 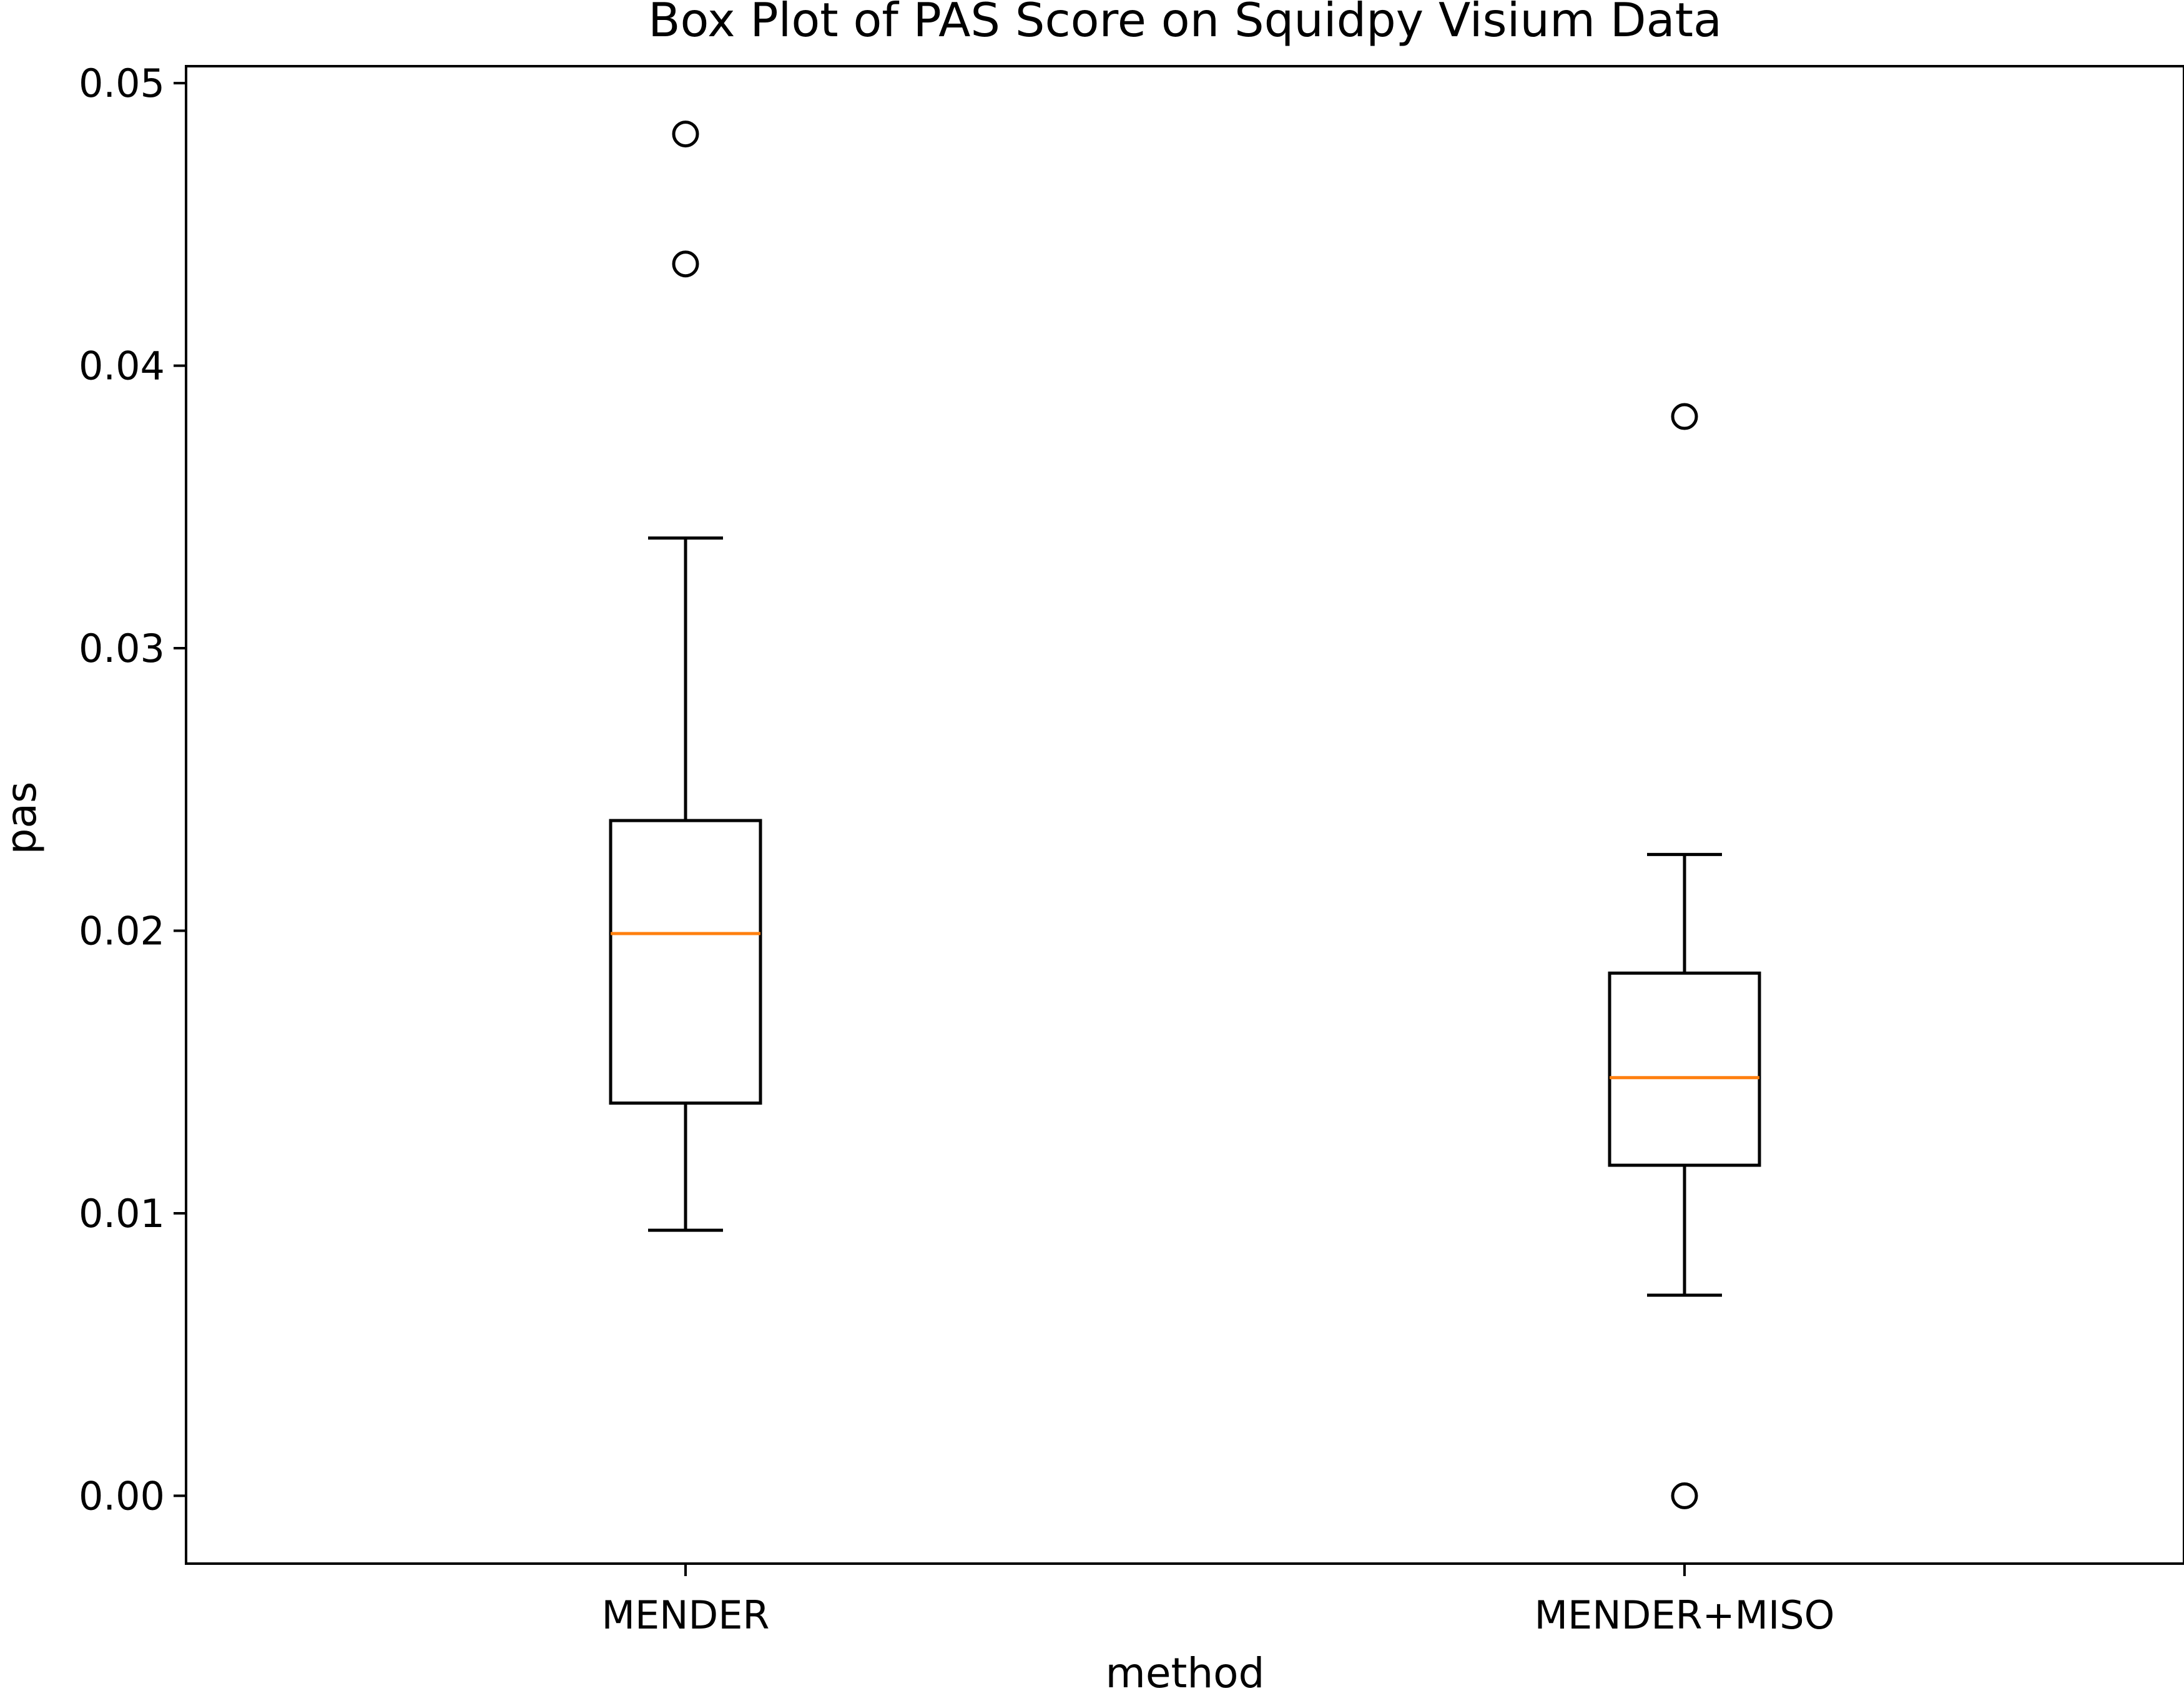 What do you see at coordinates (1685, 1615) in the screenshot?
I see `x-tick-label: MENDER+MISO` at bounding box center [1685, 1615].